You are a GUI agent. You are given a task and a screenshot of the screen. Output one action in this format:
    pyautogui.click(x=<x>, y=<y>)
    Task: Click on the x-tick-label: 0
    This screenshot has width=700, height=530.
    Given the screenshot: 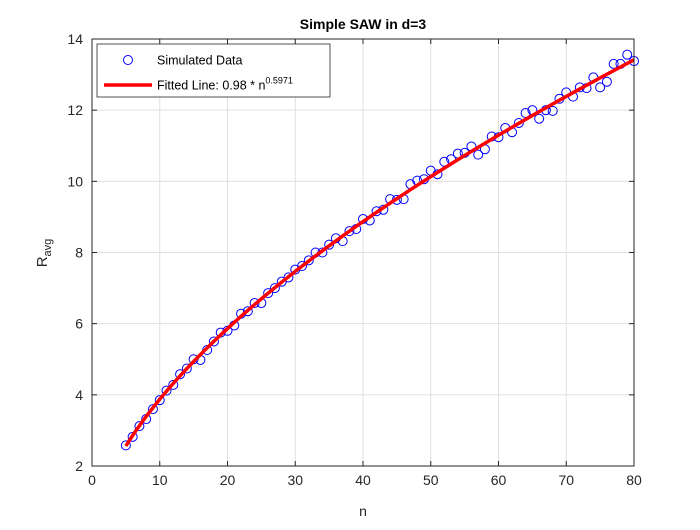 What is the action you would take?
    pyautogui.click(x=92, y=480)
    